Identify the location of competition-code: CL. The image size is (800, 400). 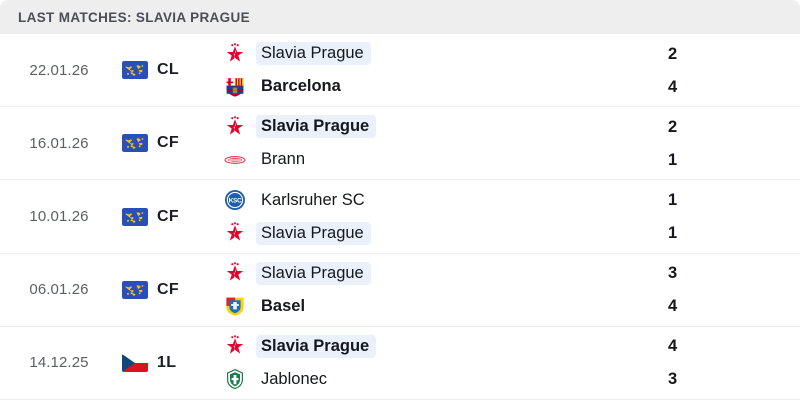
(168, 70).